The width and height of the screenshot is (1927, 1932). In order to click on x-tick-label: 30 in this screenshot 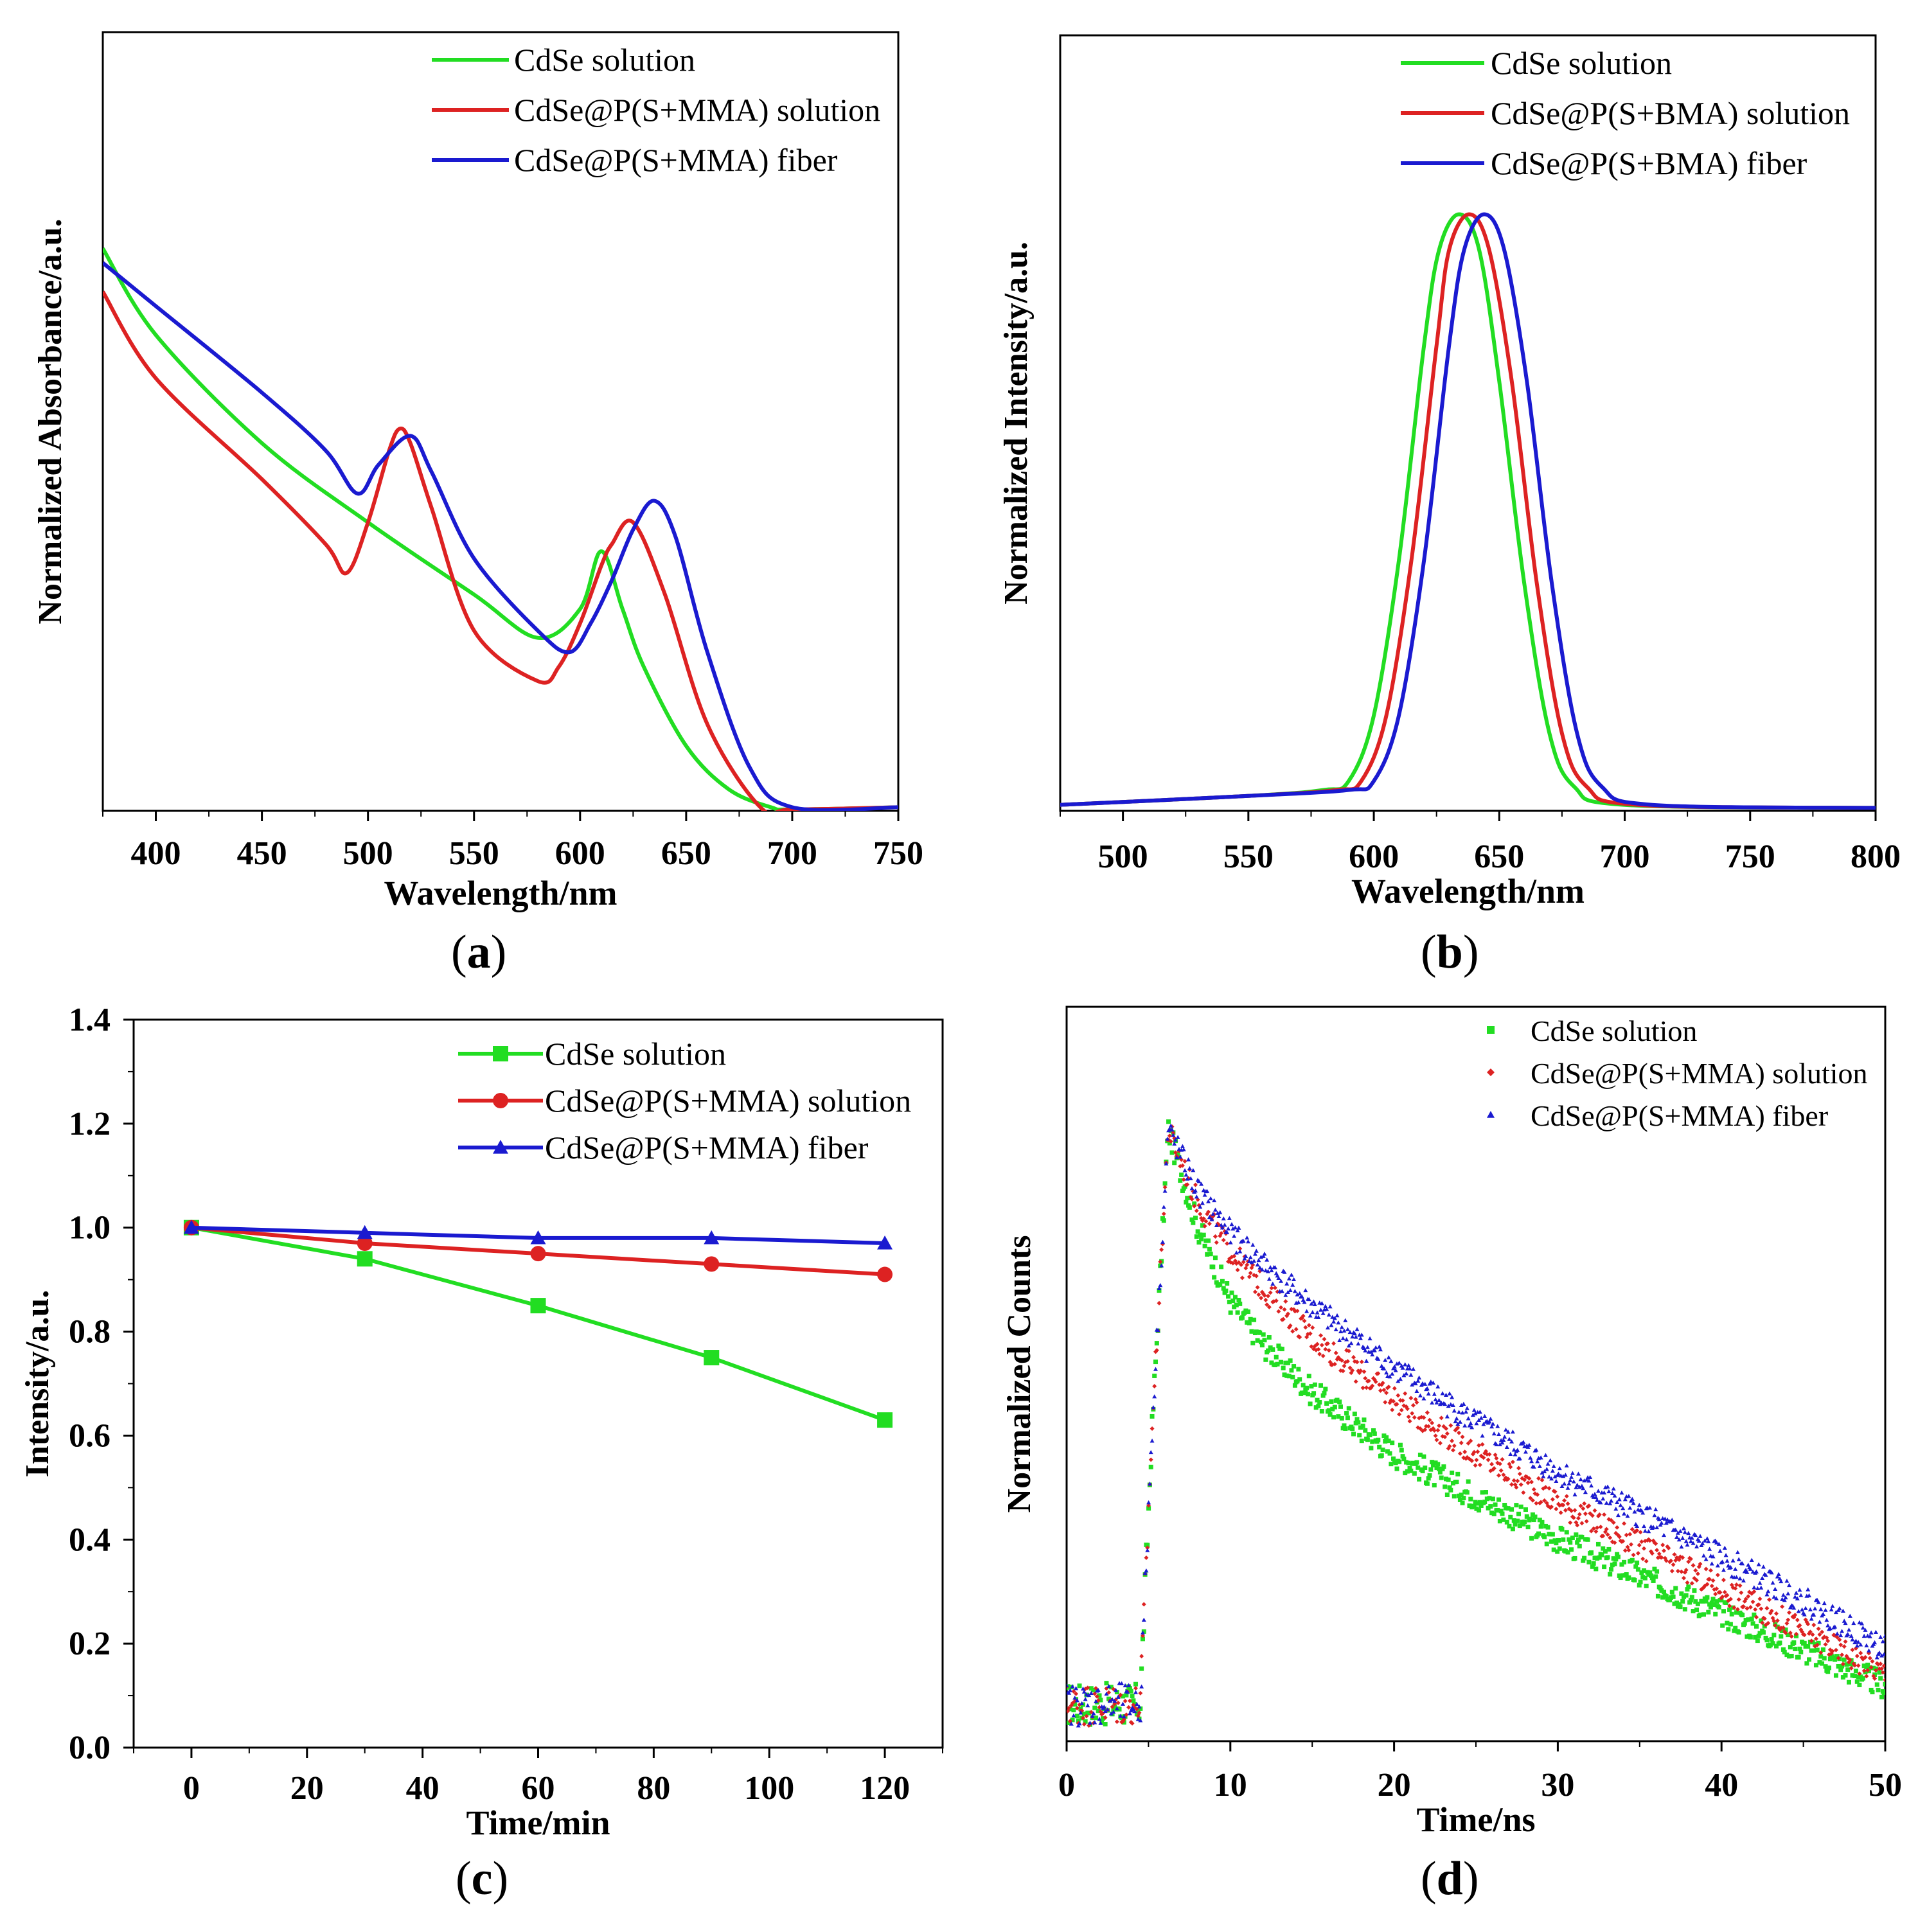, I will do `click(1558, 1785)`.